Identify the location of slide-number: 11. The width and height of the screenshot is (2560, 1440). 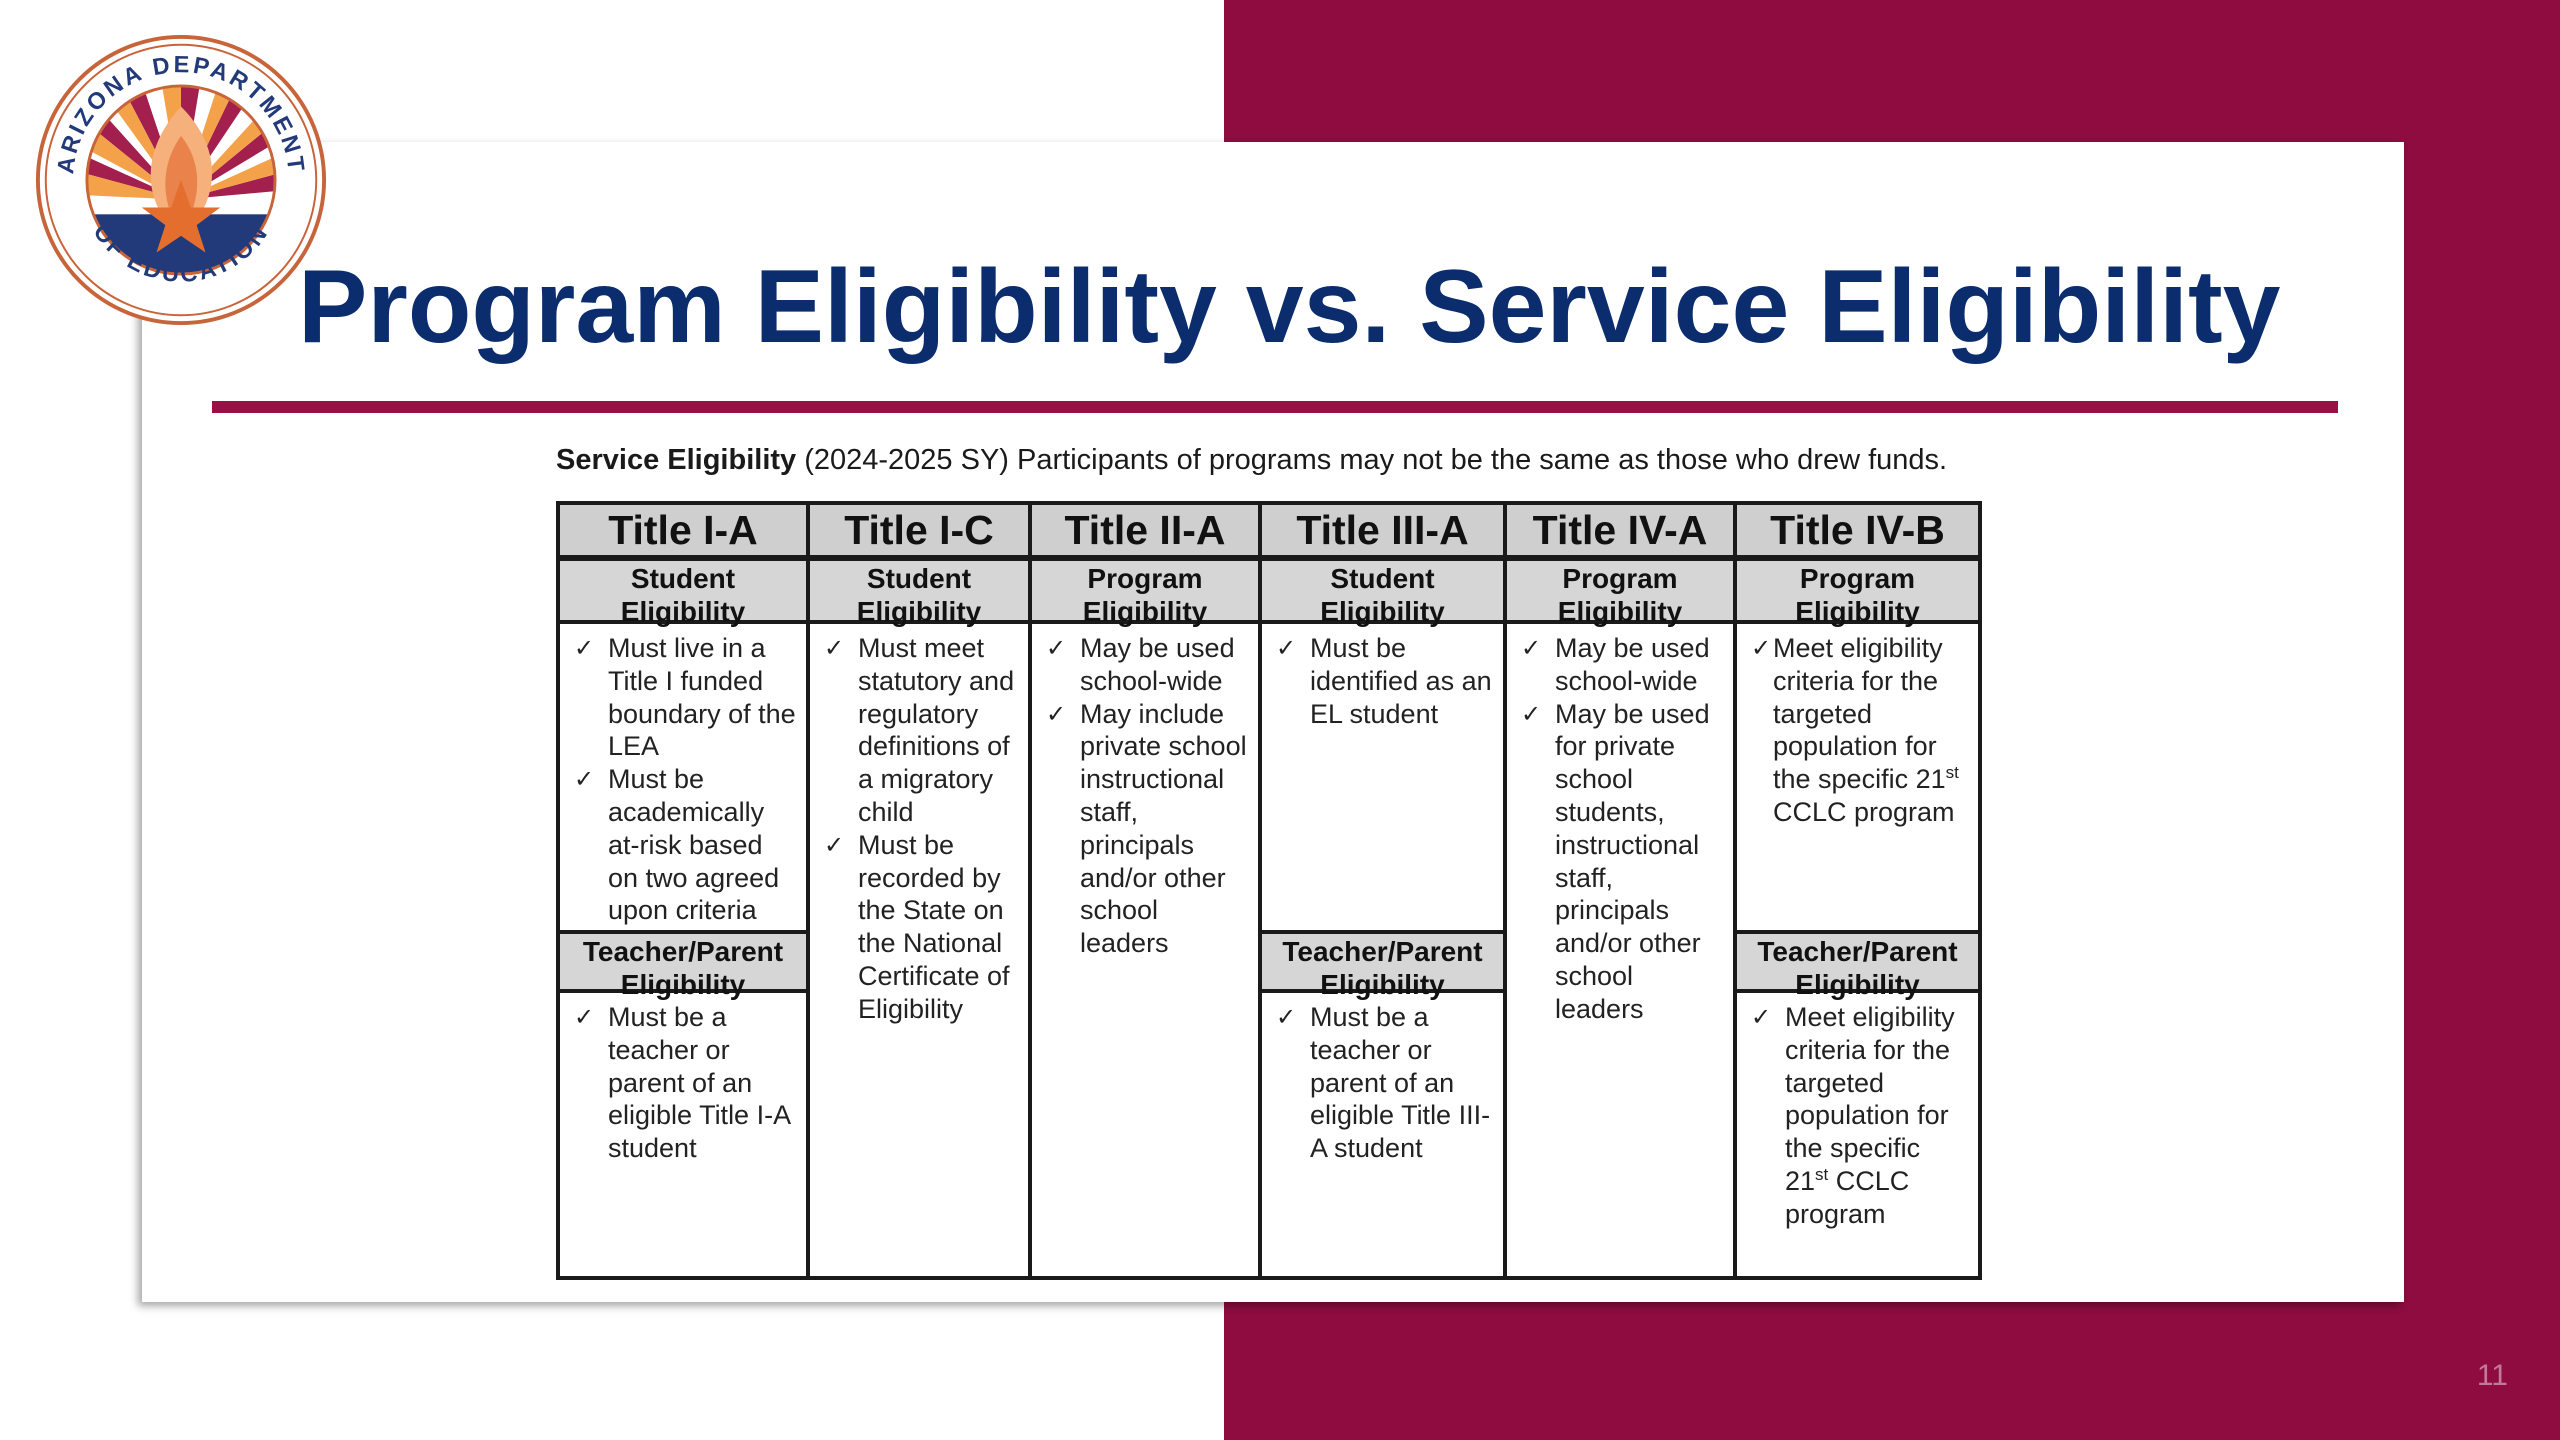
(2492, 1375).